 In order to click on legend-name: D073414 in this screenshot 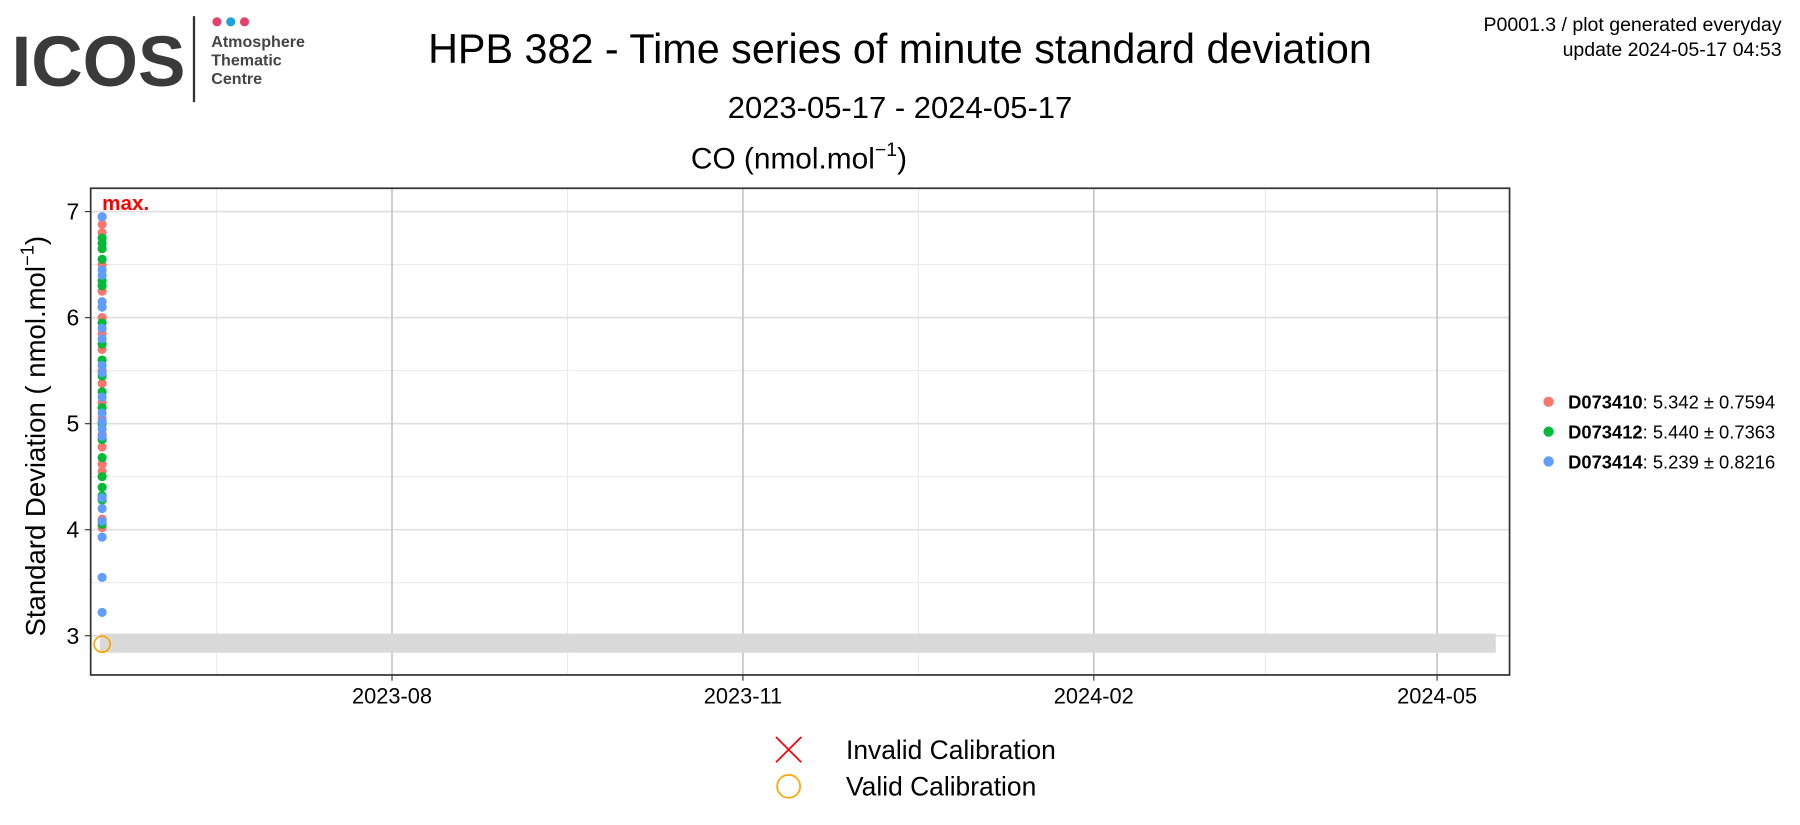, I will do `click(1605, 461)`.